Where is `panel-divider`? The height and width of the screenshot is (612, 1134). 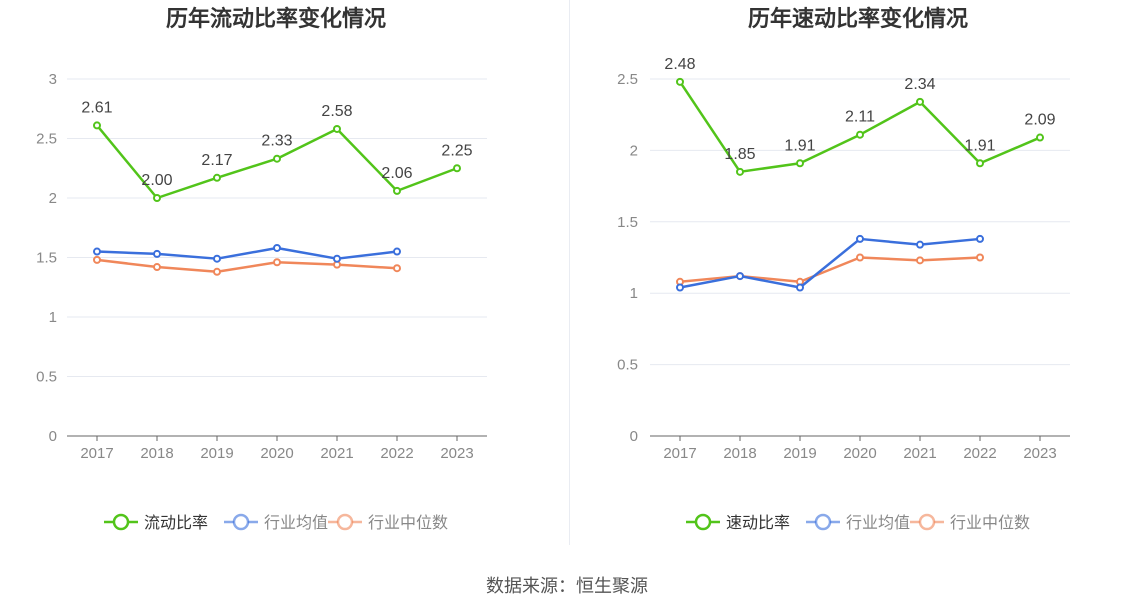 panel-divider is located at coordinates (569, 272).